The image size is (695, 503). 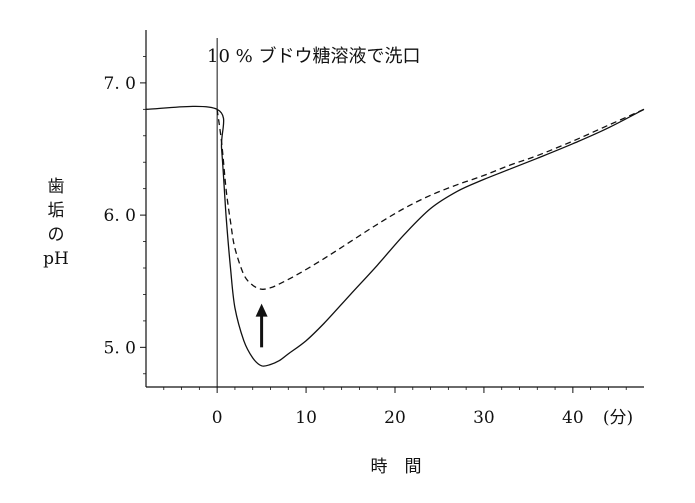 What do you see at coordinates (56, 211) in the screenshot?
I see `y-axis-title-line: 垢` at bounding box center [56, 211].